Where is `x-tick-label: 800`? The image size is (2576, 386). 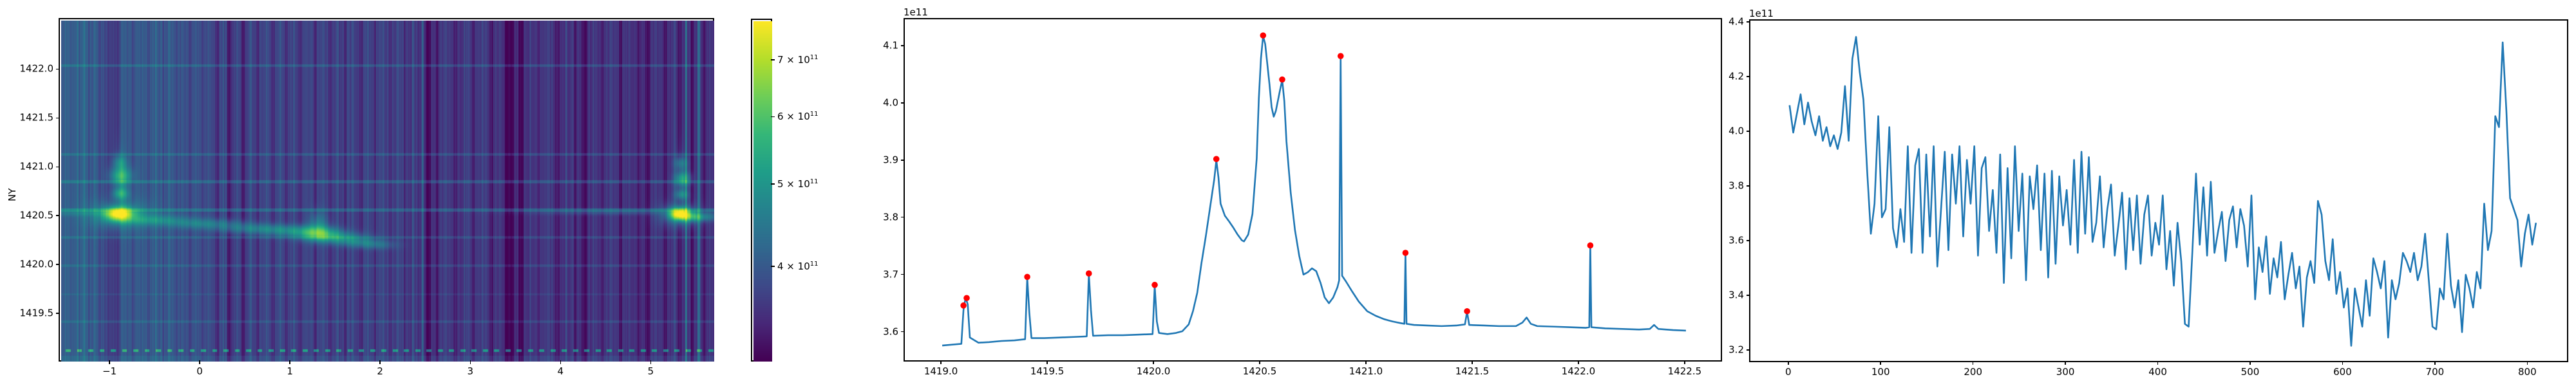 x-tick-label: 800 is located at coordinates (2527, 372).